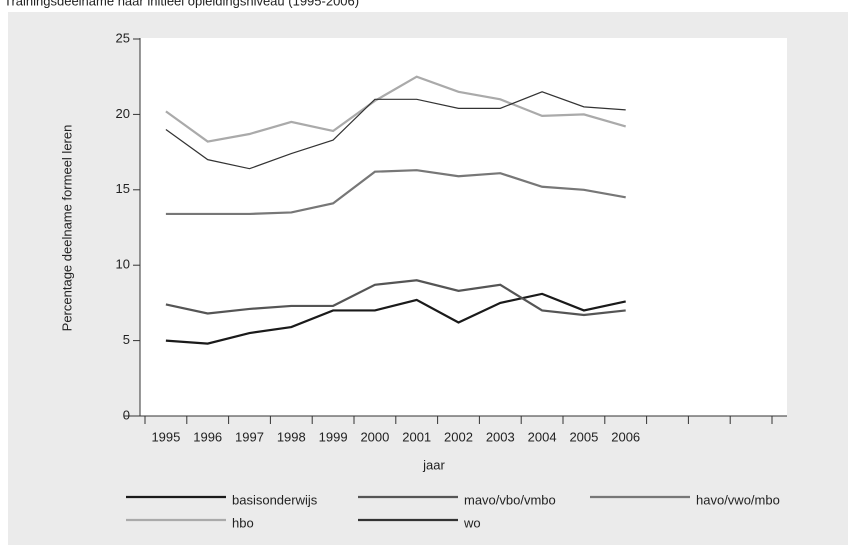 Image resolution: width=857 pixels, height=548 pixels. I want to click on y-tick-label: 15, so click(123, 188).